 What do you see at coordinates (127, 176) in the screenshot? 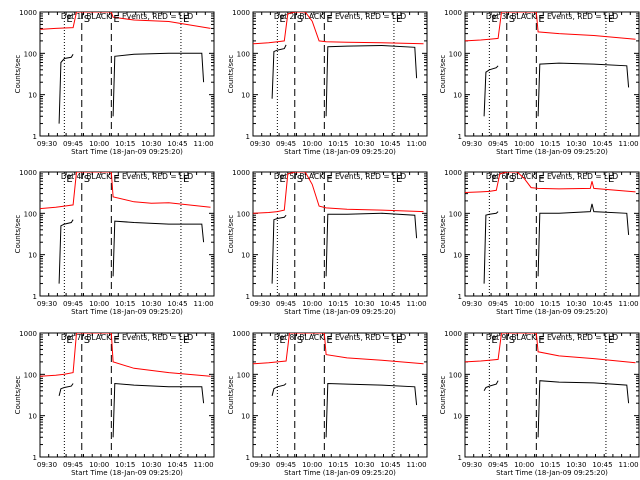
I see `panel-4-title: Det 4f BLACK = Events, RED = LLD` at bounding box center [127, 176].